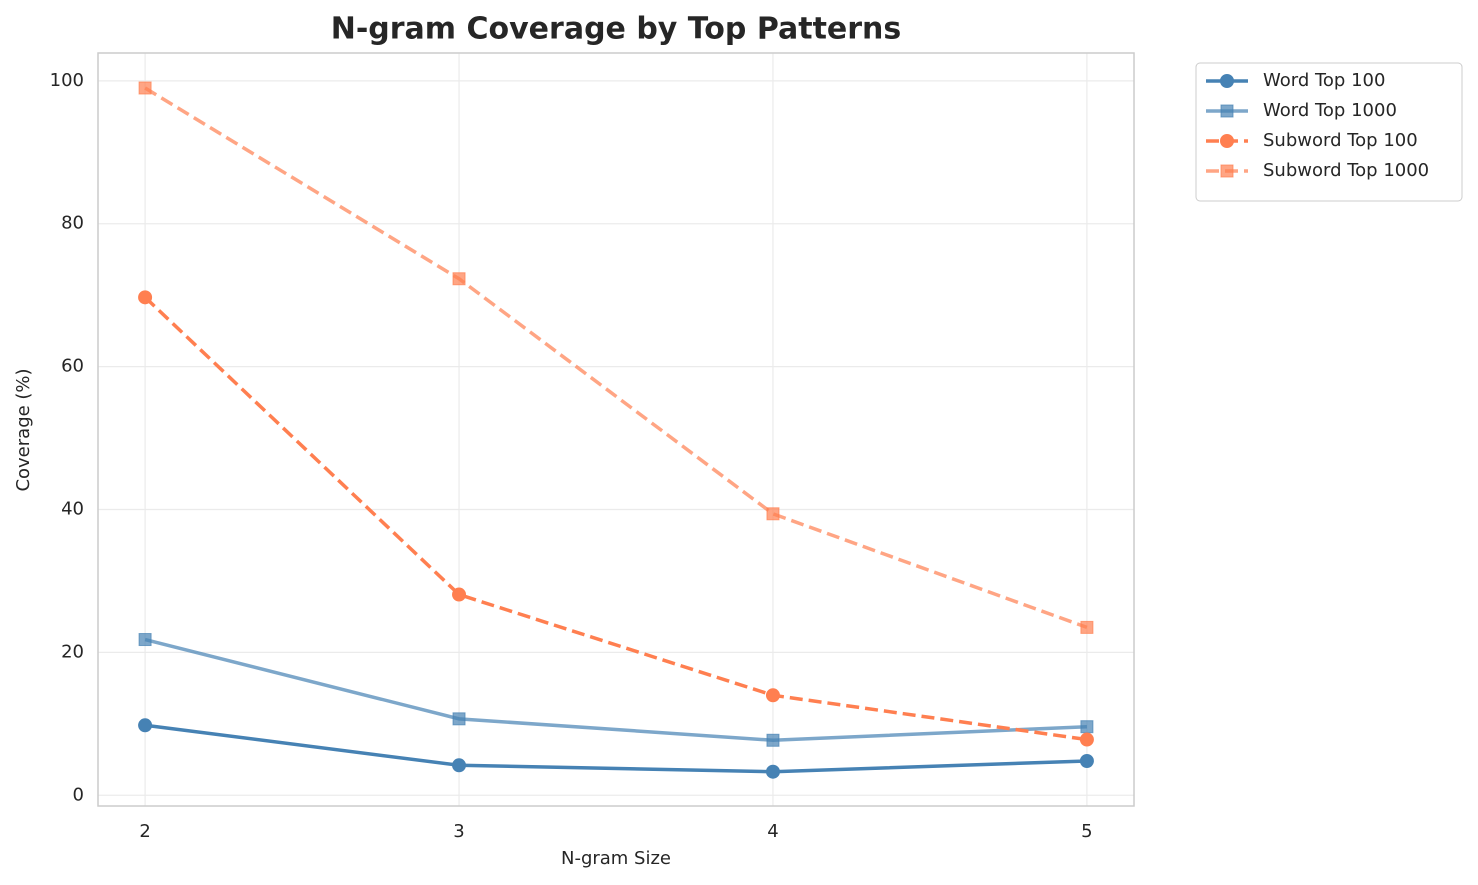 This screenshot has height=885, width=1478. What do you see at coordinates (1086, 831) in the screenshot?
I see `x-tick-label: 5` at bounding box center [1086, 831].